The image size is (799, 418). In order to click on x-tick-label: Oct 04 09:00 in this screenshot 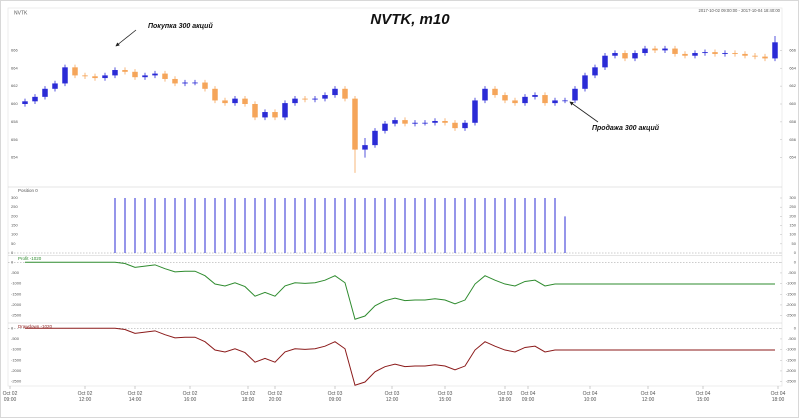, I will do `click(528, 397)`.